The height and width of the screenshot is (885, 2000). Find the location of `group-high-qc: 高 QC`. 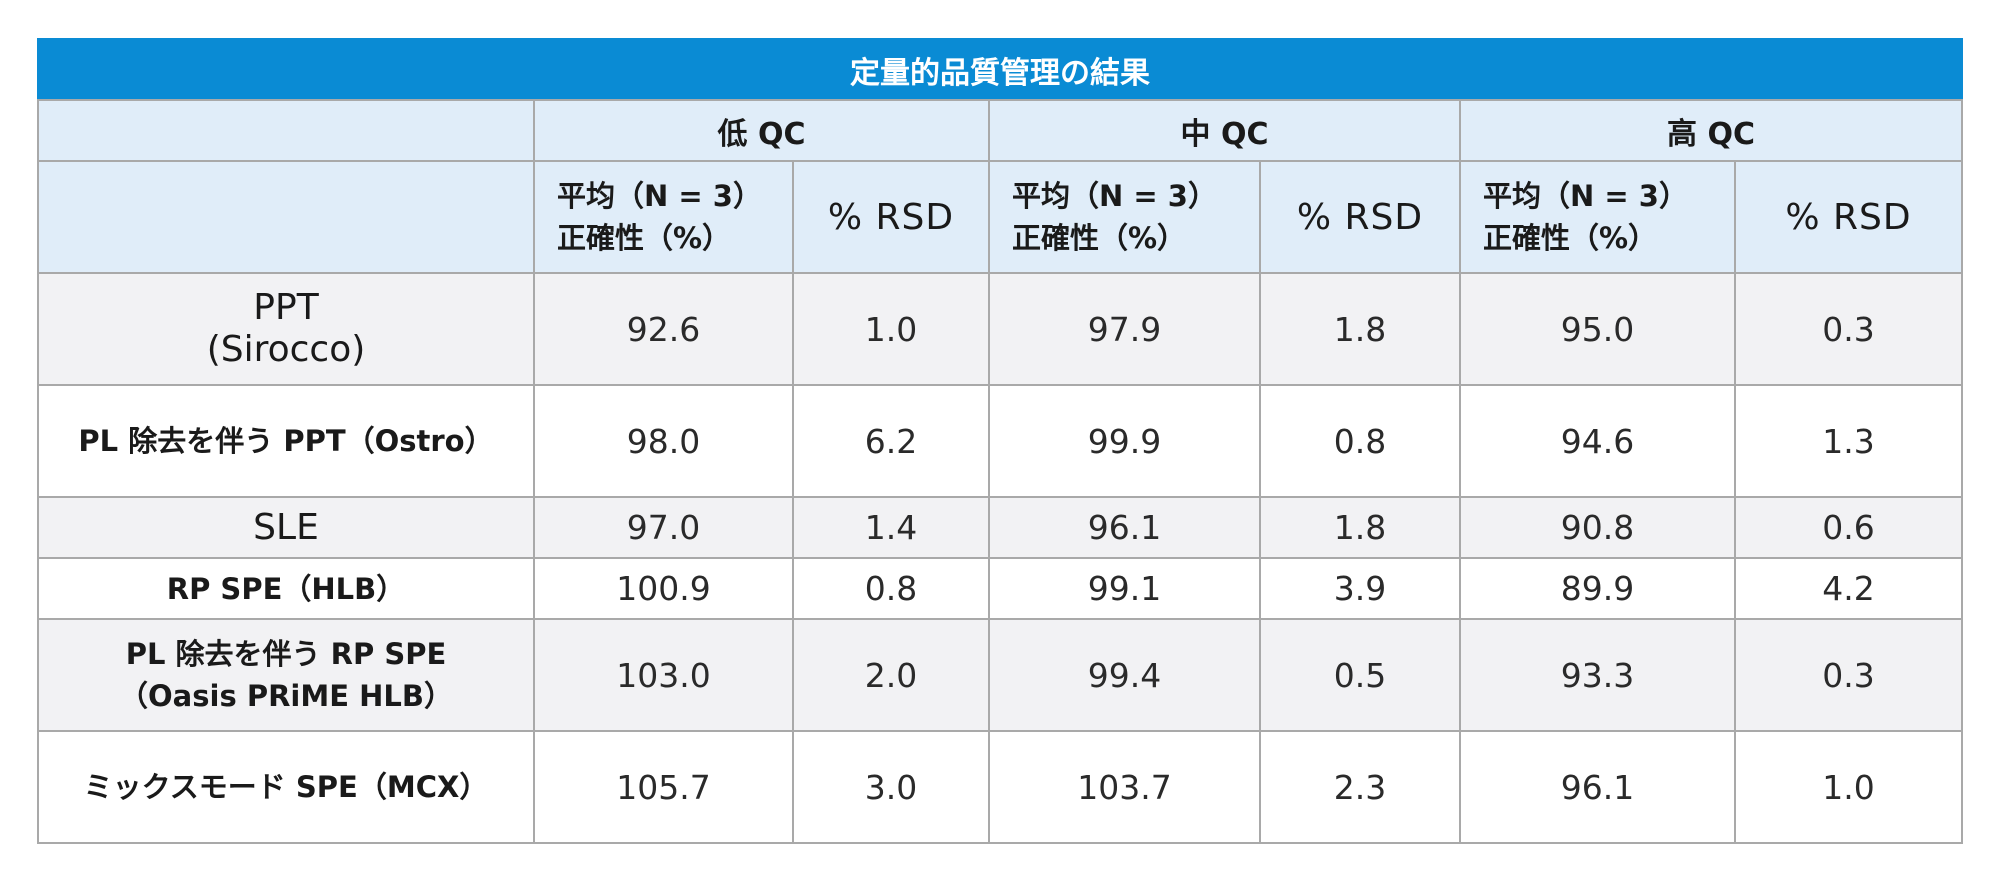

group-high-qc: 高 QC is located at coordinates (1711, 130).